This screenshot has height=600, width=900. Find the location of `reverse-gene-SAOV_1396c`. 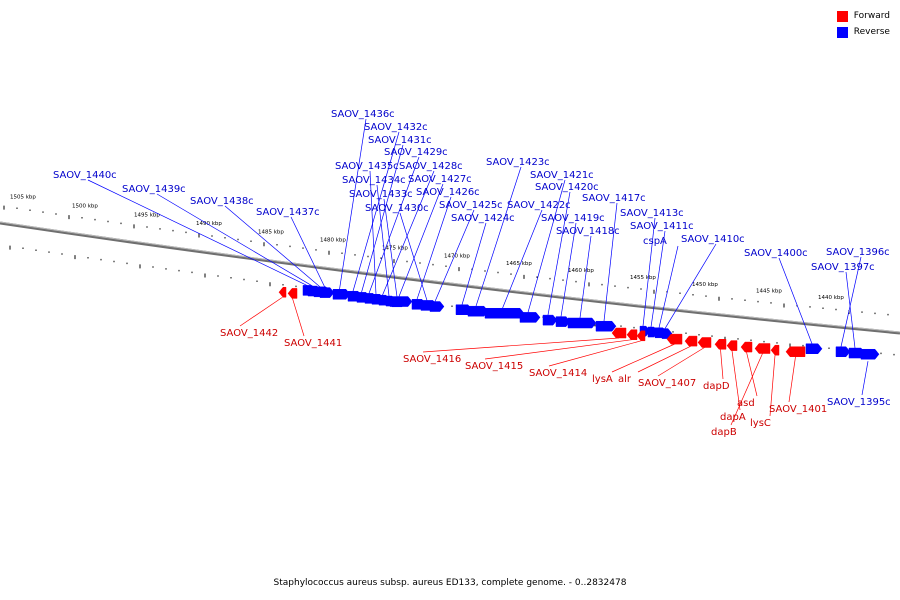

reverse-gene-SAOV_1396c is located at coordinates (843, 352).